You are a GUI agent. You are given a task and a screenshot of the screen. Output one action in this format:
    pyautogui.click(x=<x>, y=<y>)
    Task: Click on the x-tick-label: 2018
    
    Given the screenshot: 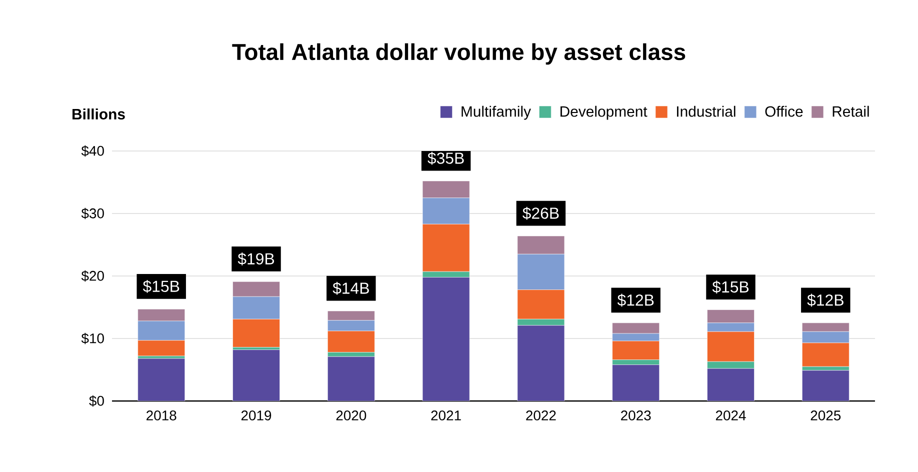 What is the action you would take?
    pyautogui.click(x=161, y=415)
    